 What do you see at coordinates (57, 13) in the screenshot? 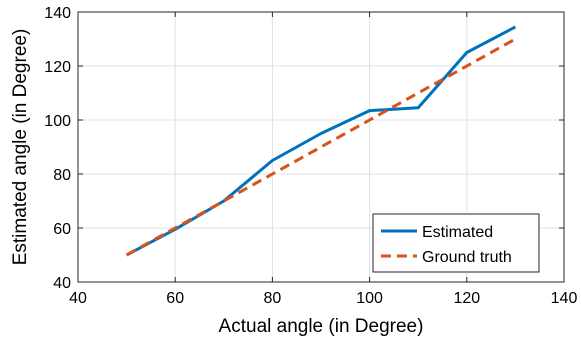
I see `y-tick-label: 140` at bounding box center [57, 13].